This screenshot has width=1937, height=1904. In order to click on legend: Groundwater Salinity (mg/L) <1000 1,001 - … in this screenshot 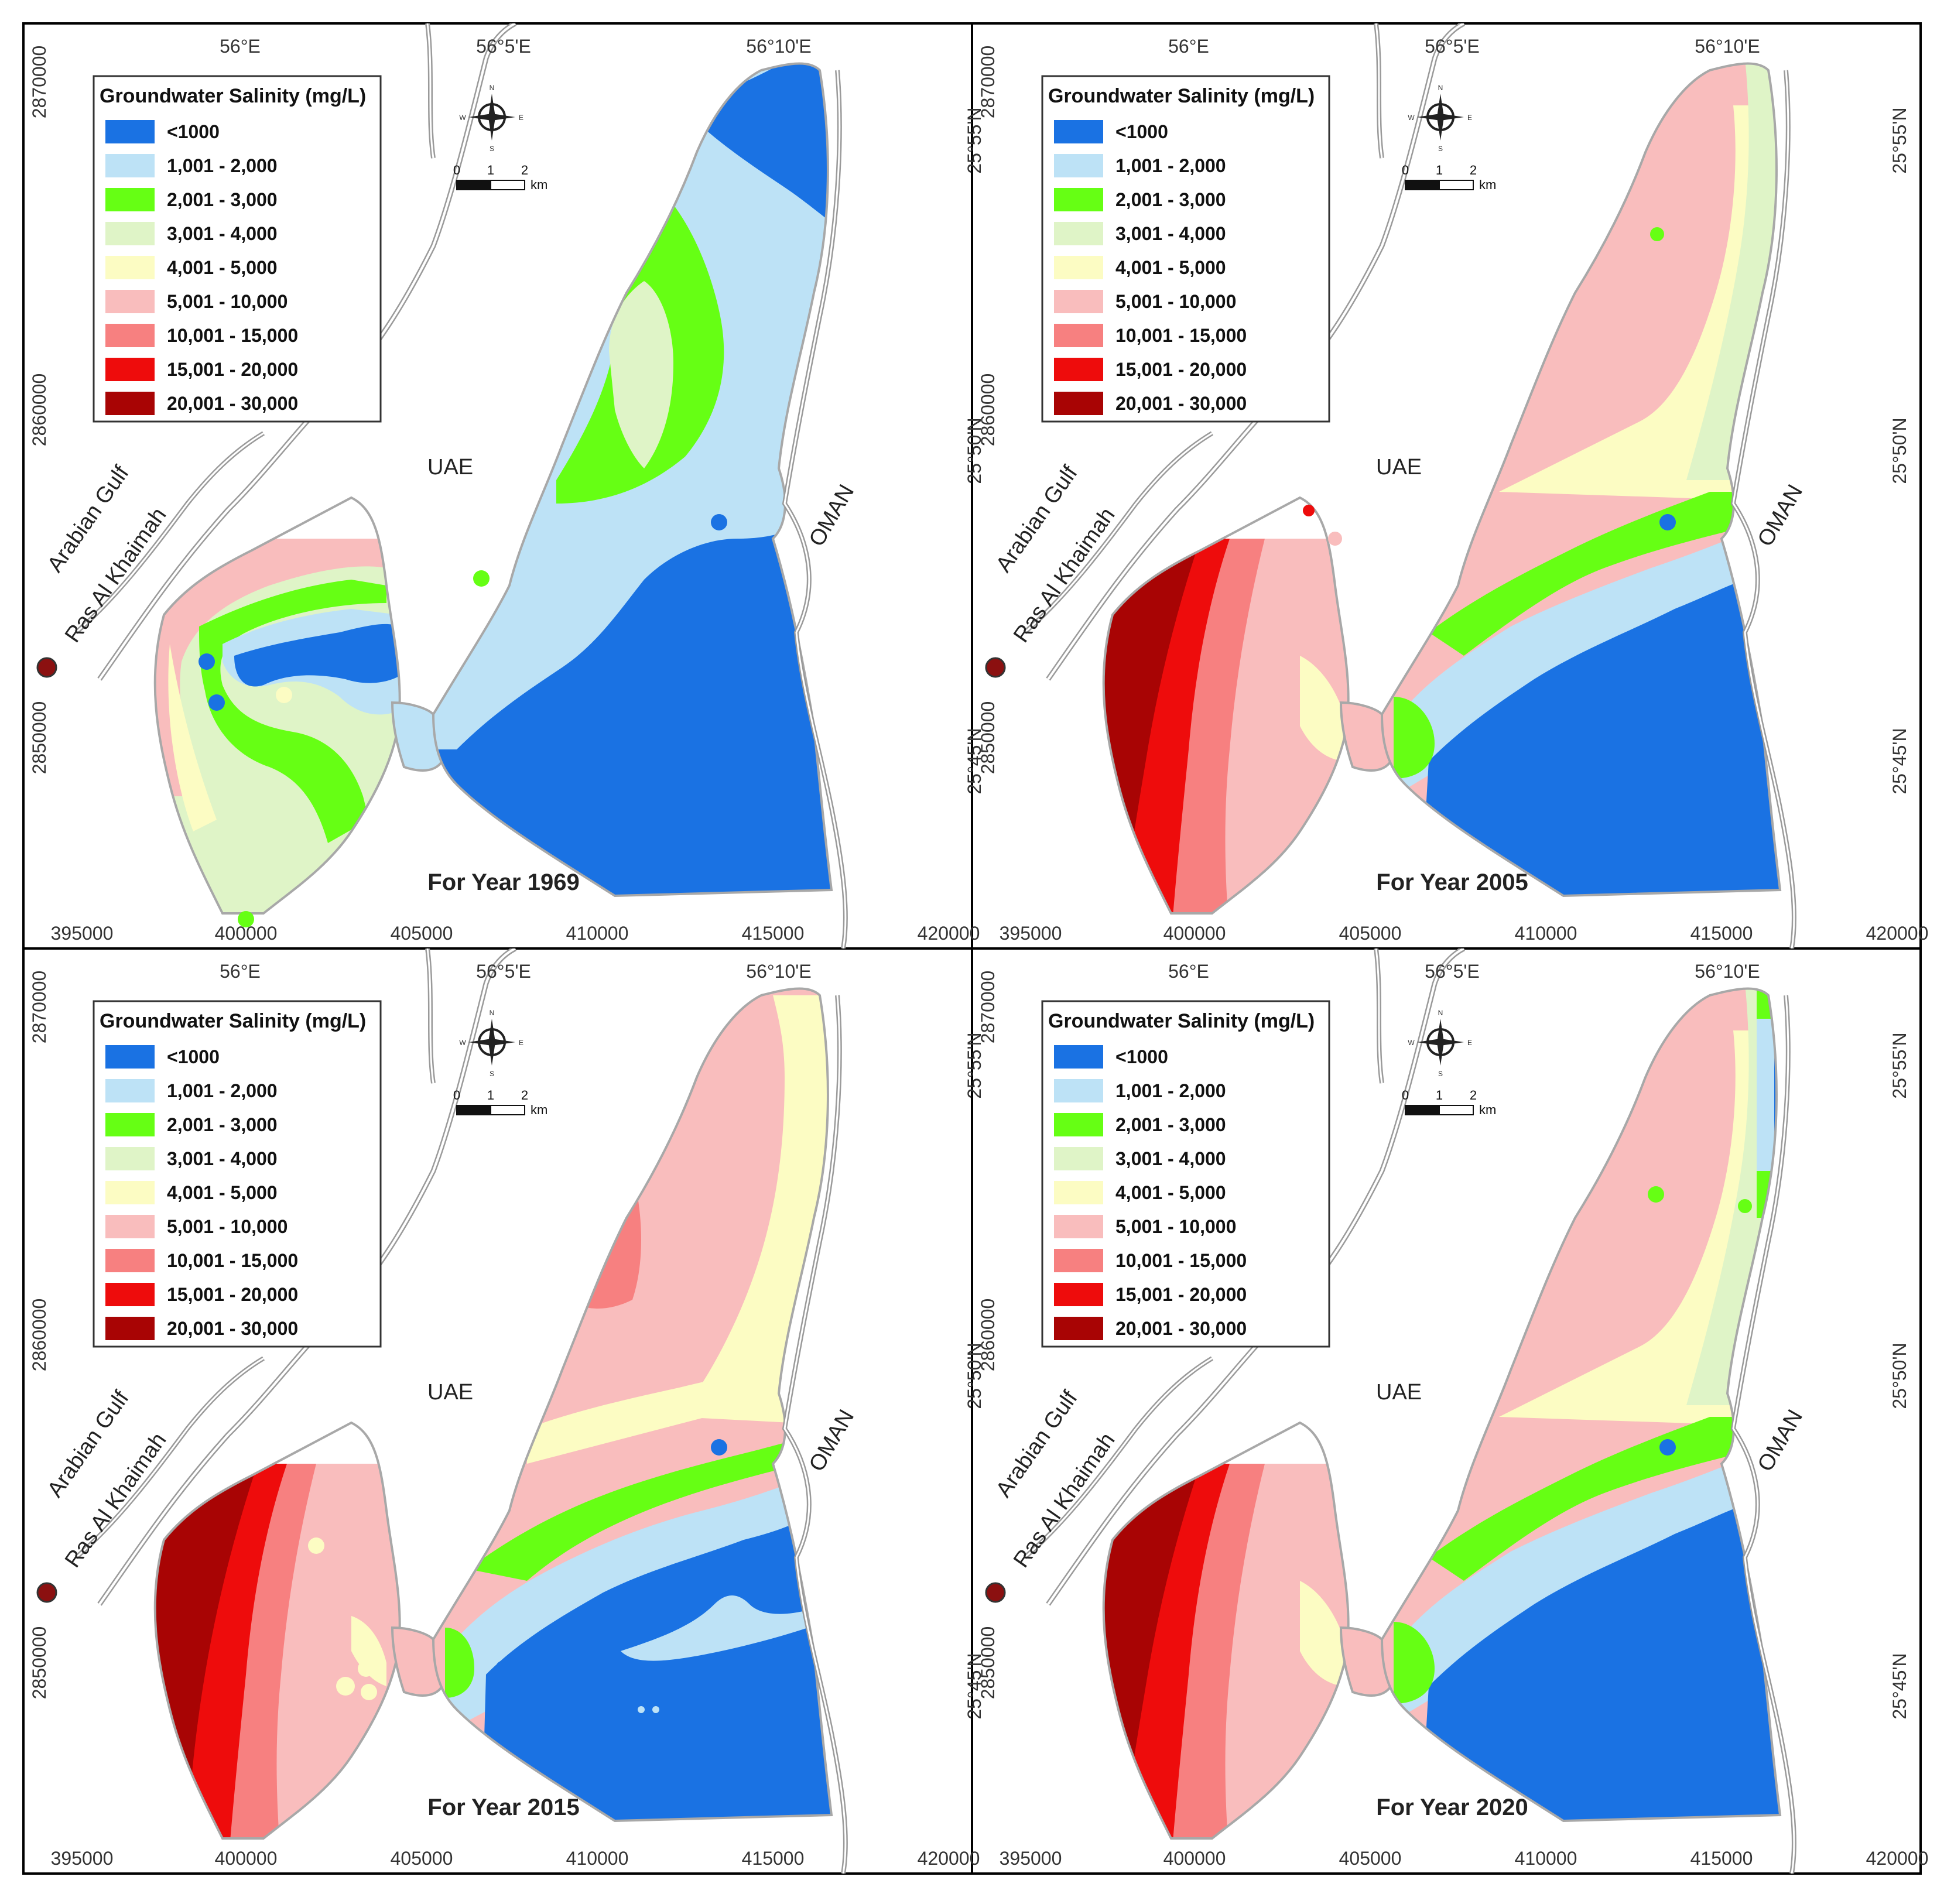, I will do `click(1185, 249)`.